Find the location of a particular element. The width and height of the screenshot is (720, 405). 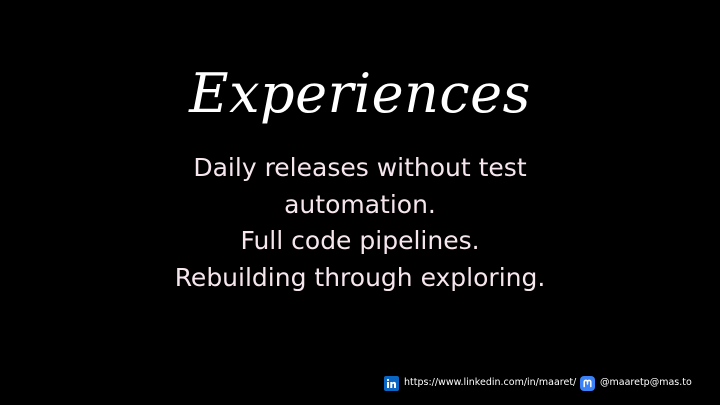

linkedin-url: https://www.linkedin.com/in/maaret/ is located at coordinates (490, 382).